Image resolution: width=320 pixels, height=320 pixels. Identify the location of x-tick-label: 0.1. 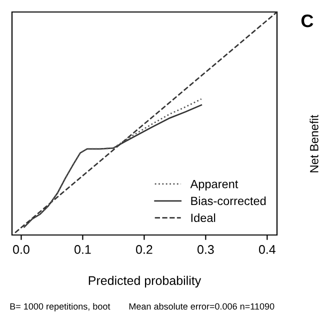
(82, 249).